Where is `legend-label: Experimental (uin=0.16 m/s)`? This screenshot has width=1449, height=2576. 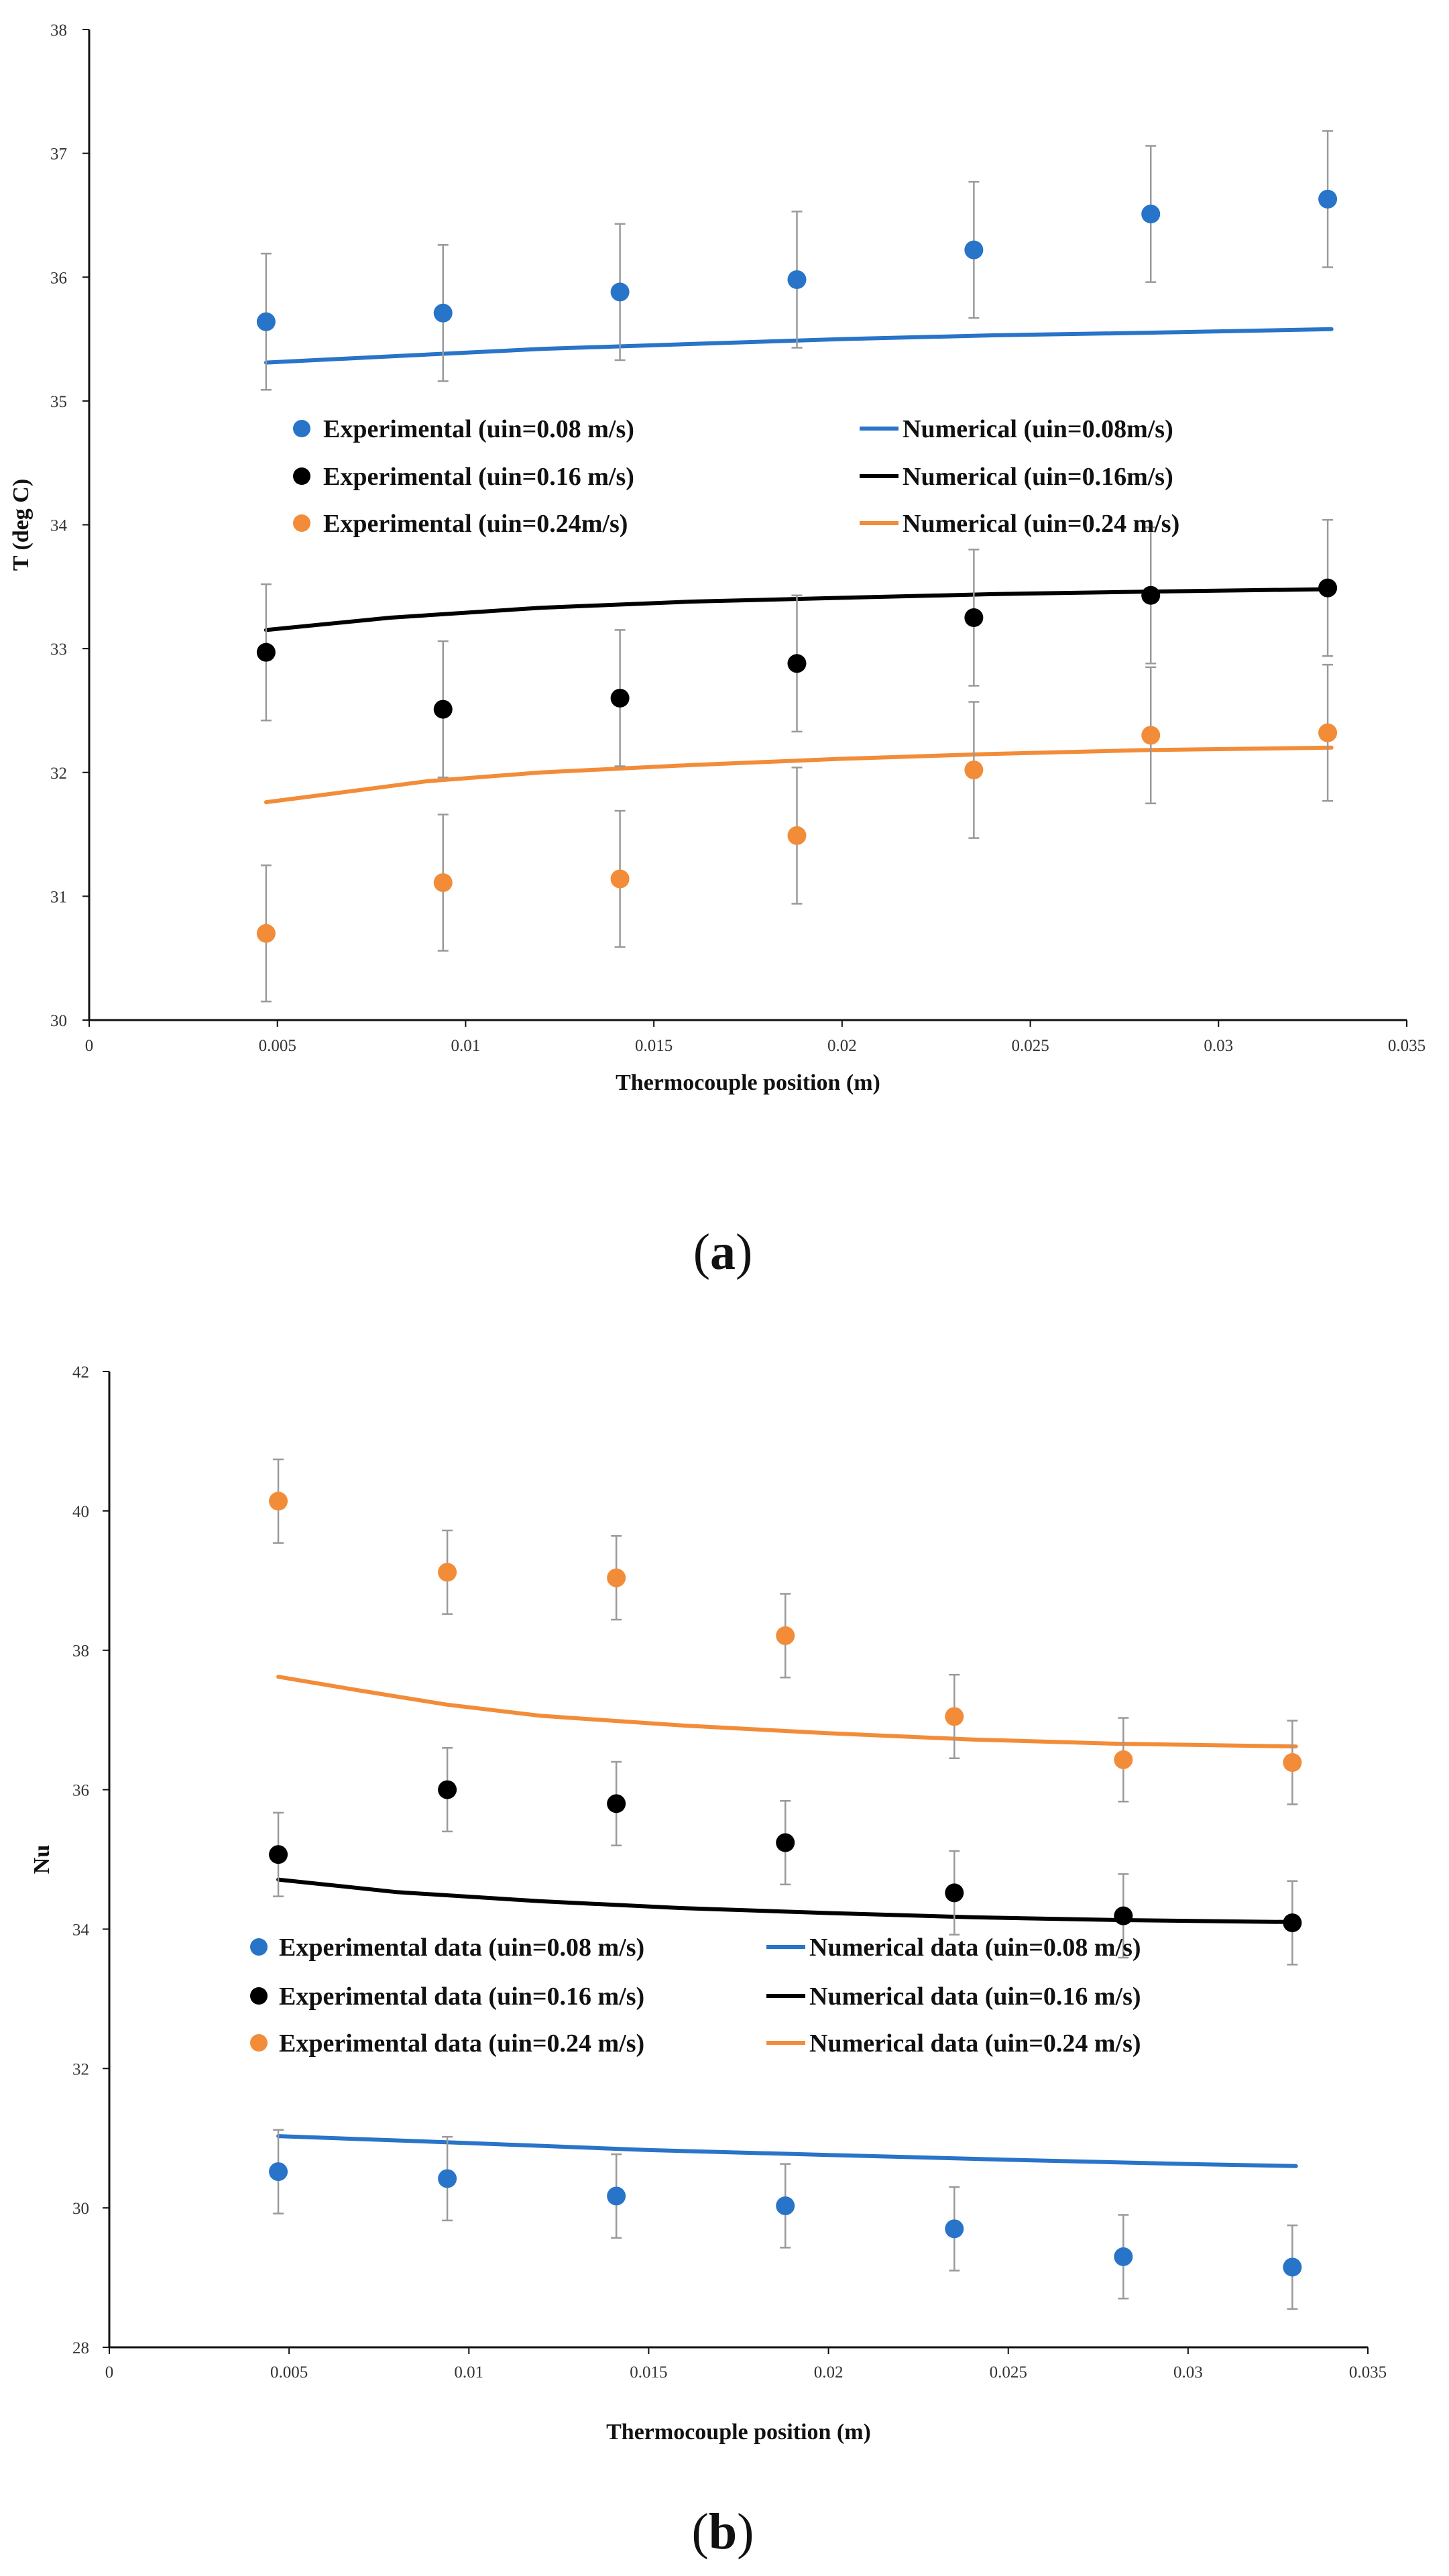 legend-label: Experimental (uin=0.16 m/s) is located at coordinates (479, 477).